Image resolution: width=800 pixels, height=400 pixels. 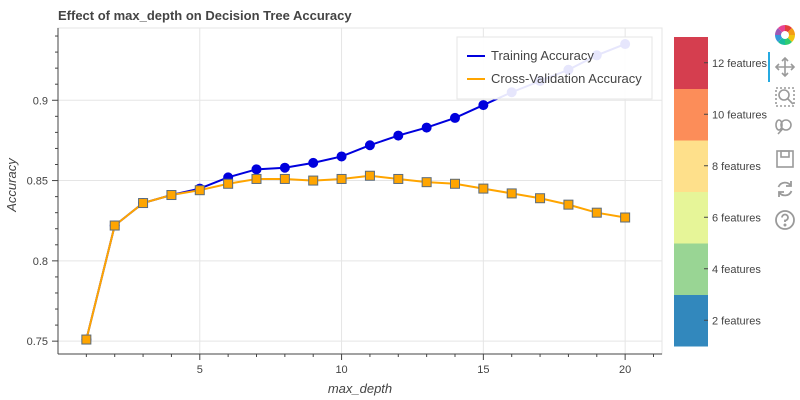 What do you see at coordinates (785, 67) in the screenshot?
I see `pan-icon` at bounding box center [785, 67].